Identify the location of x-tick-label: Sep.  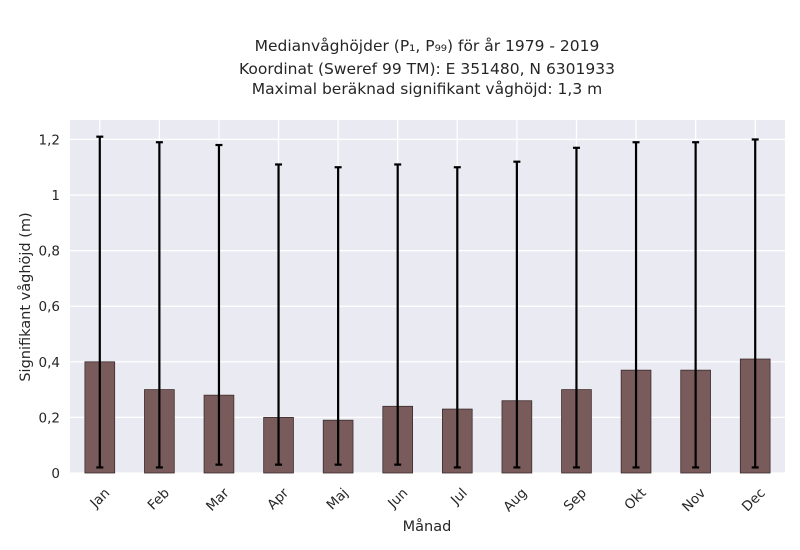
(575, 499).